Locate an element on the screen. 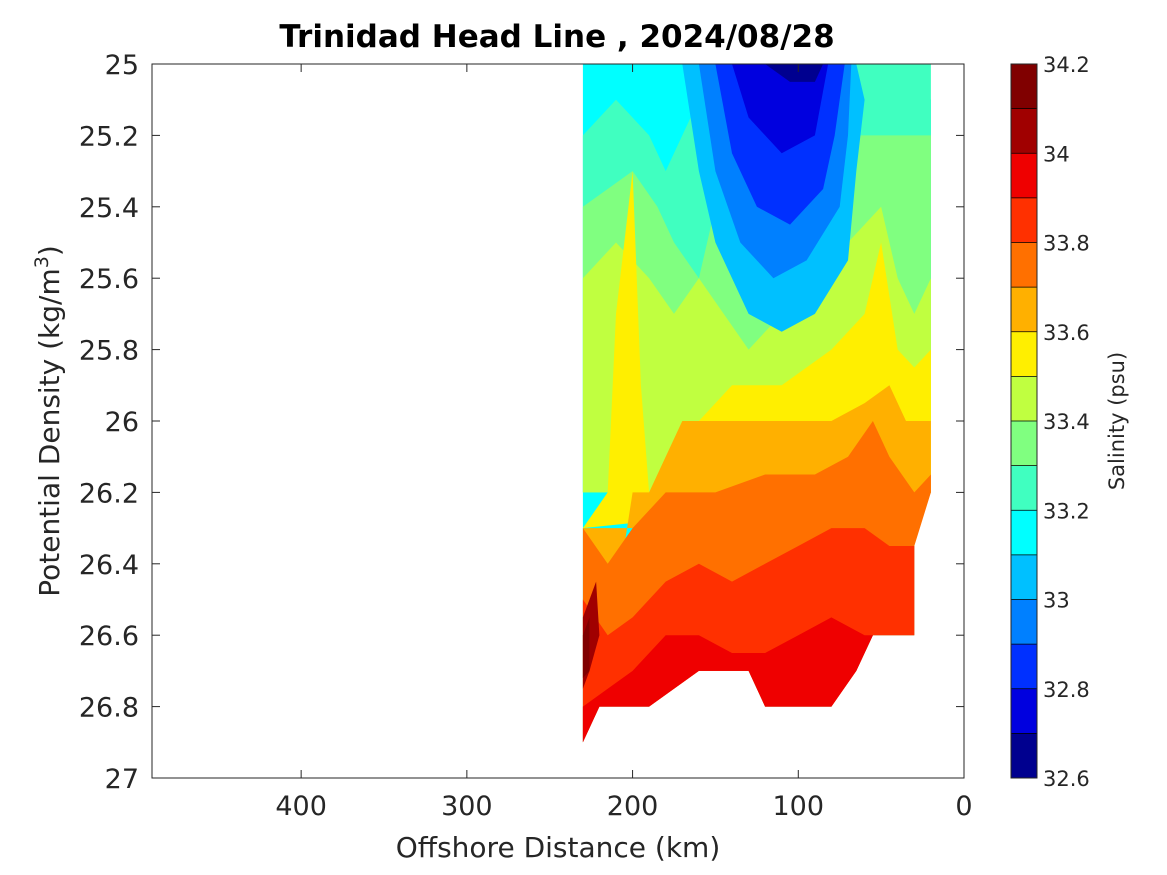 This screenshot has height=875, width=1167. colorbar-tick-label: 34 is located at coordinates (1056, 154).